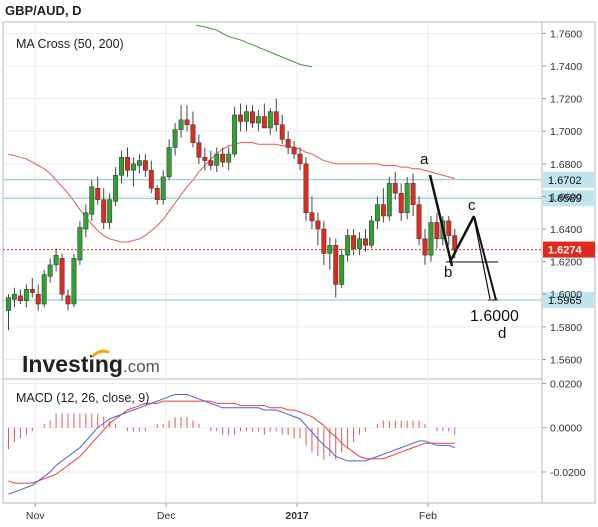 This screenshot has height=527, width=598. I want to click on pattern-leg-cd, so click(485, 258).